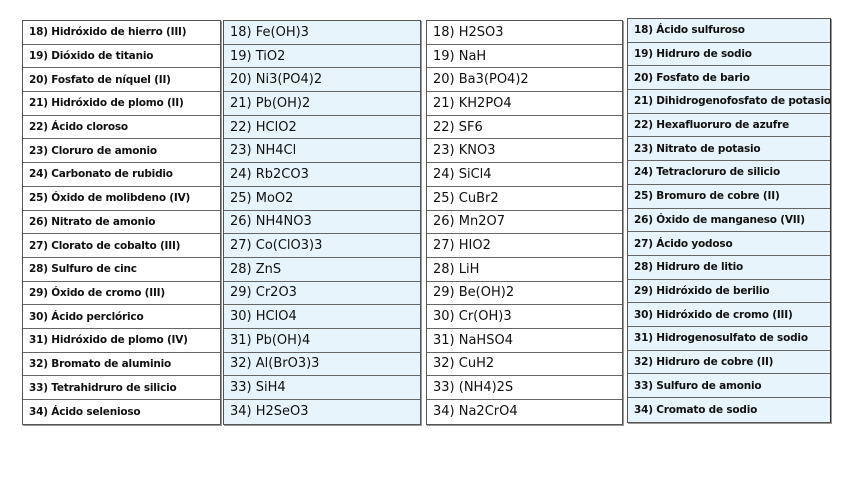  Describe the element at coordinates (524, 151) in the screenshot. I see `formula-cell: 23) KNO3` at that location.